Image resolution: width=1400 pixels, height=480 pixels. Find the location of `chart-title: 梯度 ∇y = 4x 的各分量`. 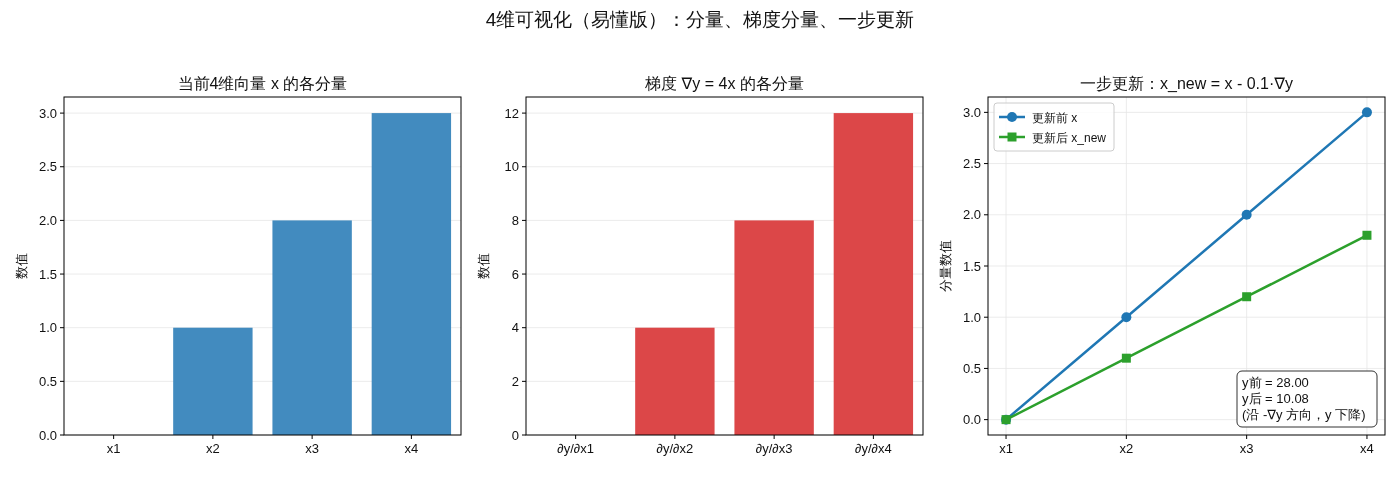

chart-title: 梯度 ∇y = 4x 的各分量 is located at coordinates (724, 83).